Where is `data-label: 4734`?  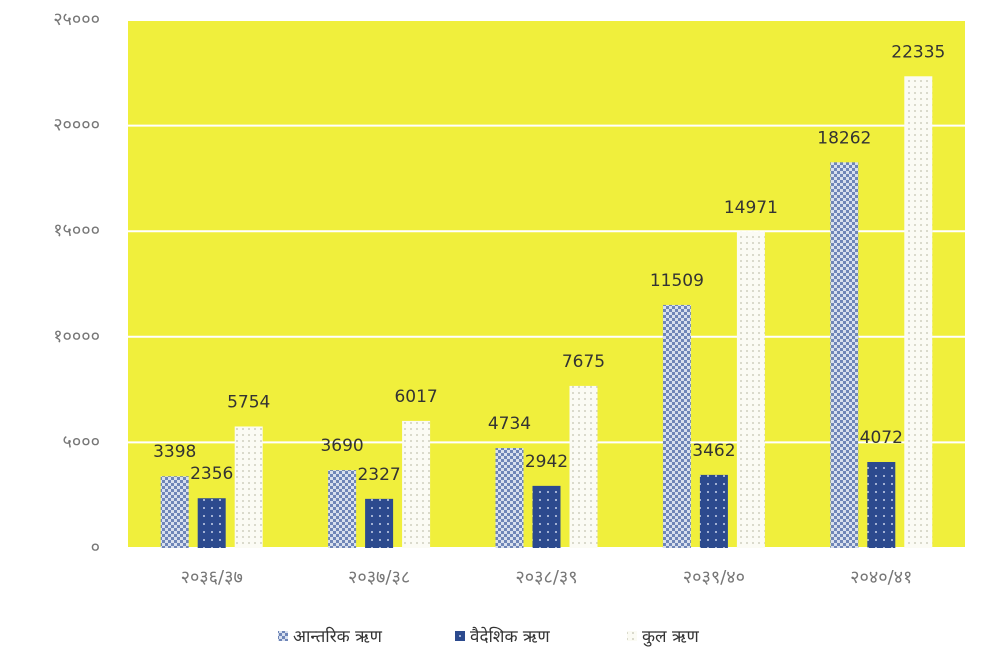 data-label: 4734 is located at coordinates (509, 424).